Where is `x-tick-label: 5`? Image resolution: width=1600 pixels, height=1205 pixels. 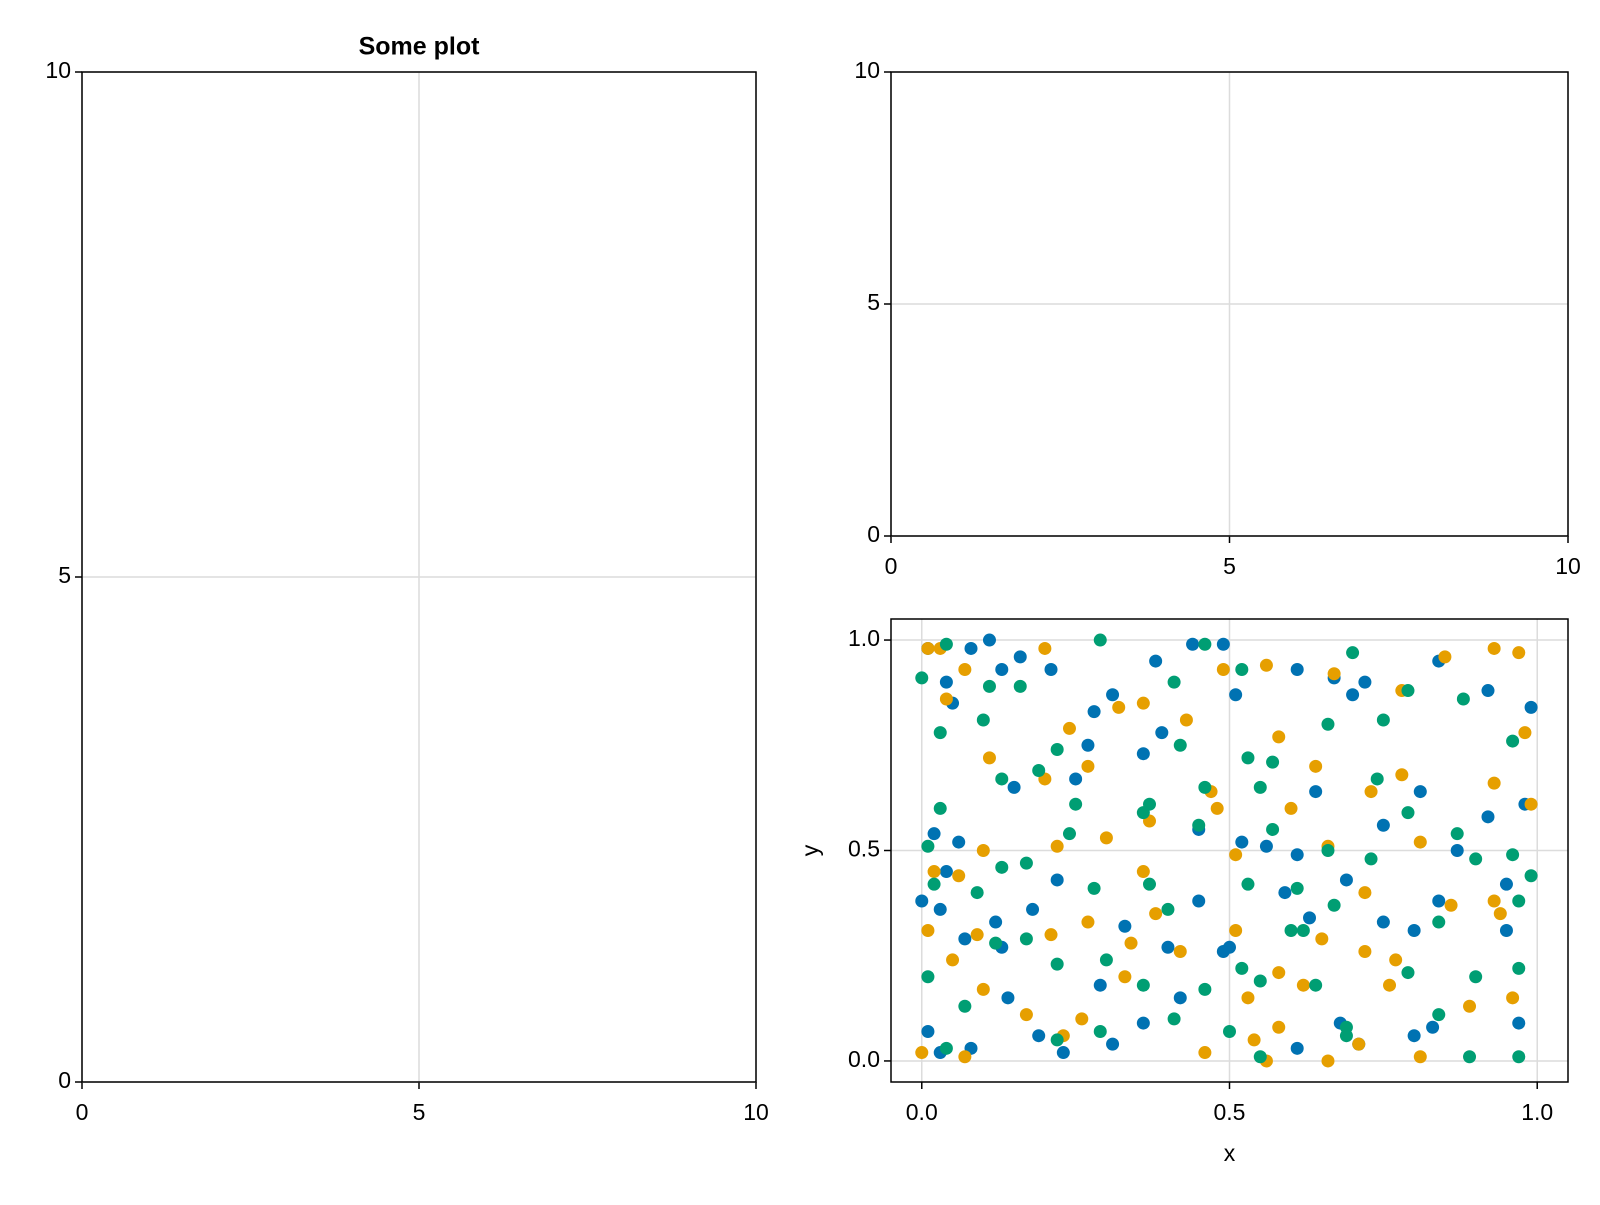 x-tick-label: 5 is located at coordinates (419, 1112).